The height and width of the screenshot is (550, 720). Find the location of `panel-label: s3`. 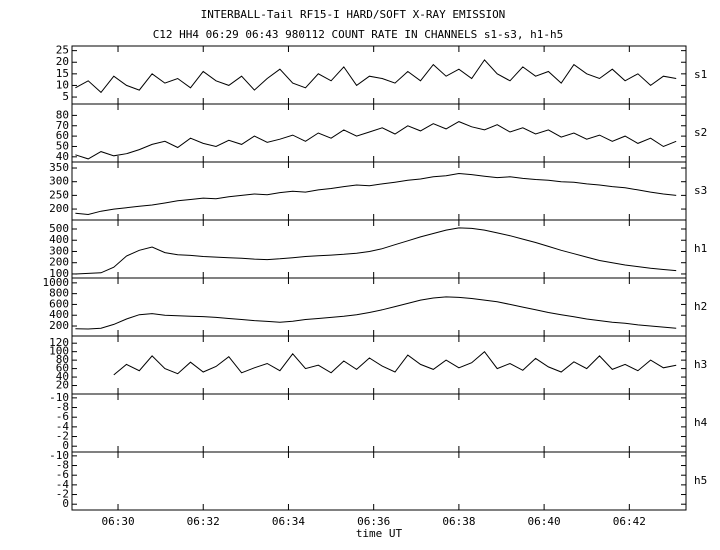

panel-label: s3 is located at coordinates (700, 190).